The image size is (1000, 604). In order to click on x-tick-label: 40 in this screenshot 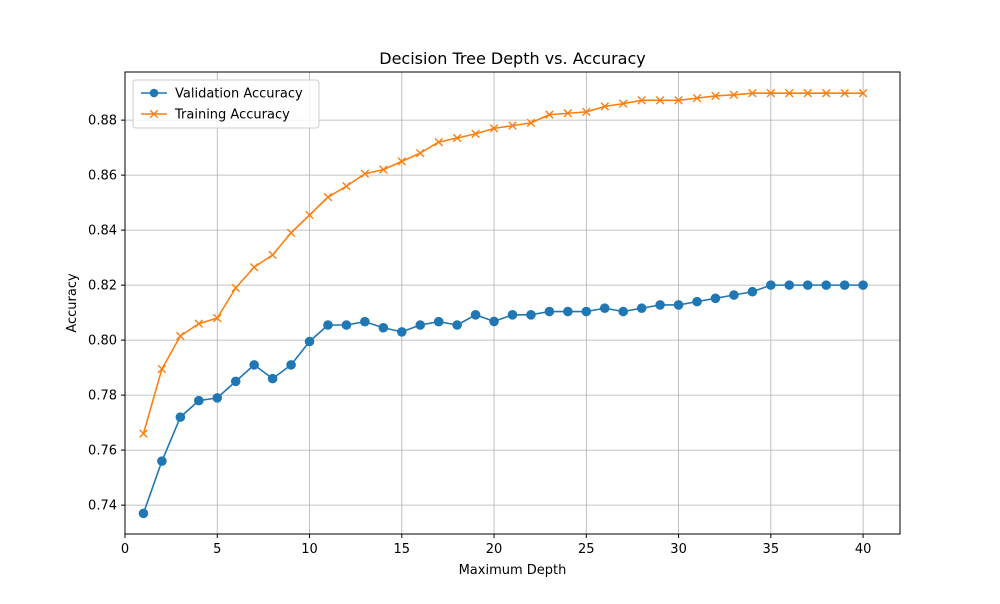, I will do `click(863, 549)`.